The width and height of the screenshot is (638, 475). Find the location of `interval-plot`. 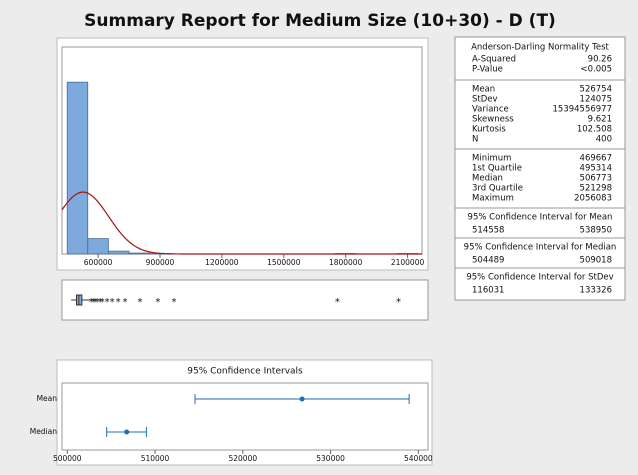

interval-plot is located at coordinates (245, 416).